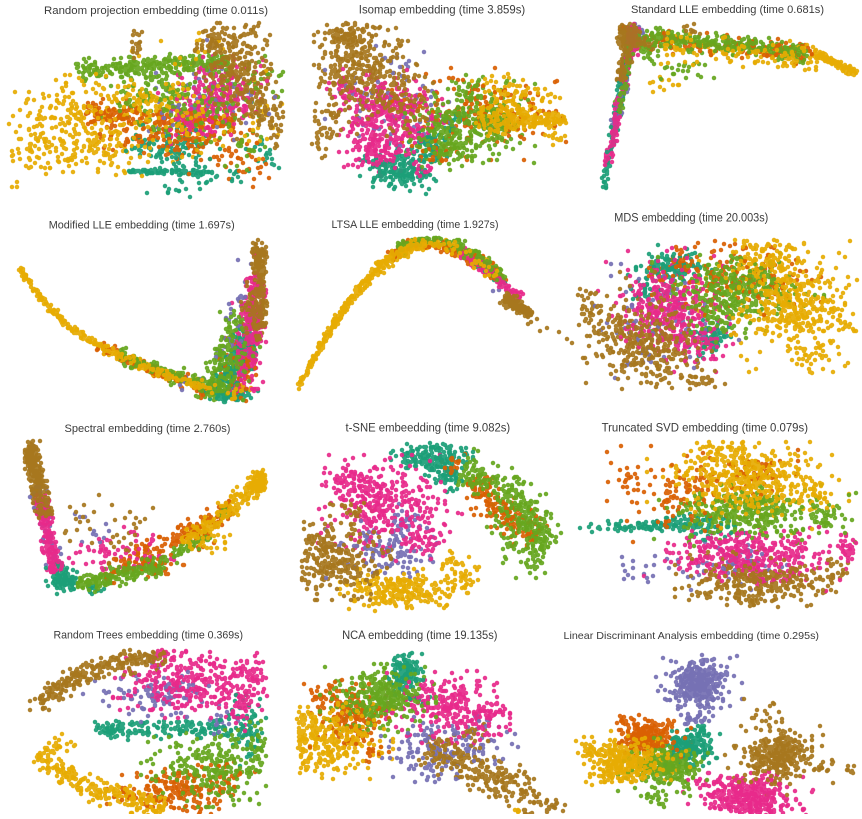  What do you see at coordinates (142, 226) in the screenshot?
I see `svg-text:Modified LLE embedding (time 1: Modified LLE embedding (time 1.697s)` at bounding box center [142, 226].